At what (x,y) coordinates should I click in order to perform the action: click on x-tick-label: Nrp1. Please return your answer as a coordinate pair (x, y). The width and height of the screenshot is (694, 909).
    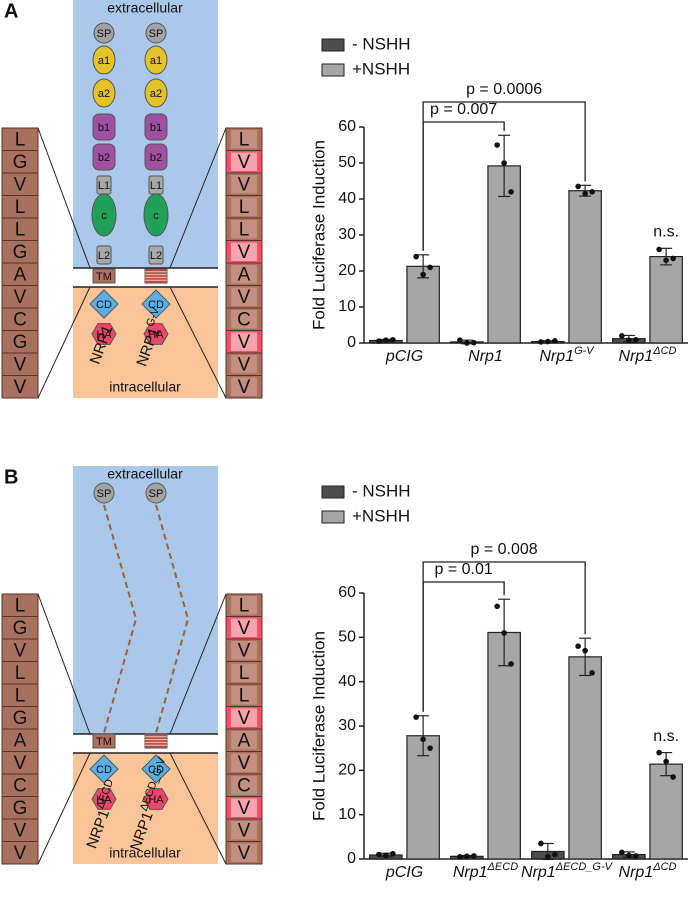
    Looking at the image, I should click on (485, 356).